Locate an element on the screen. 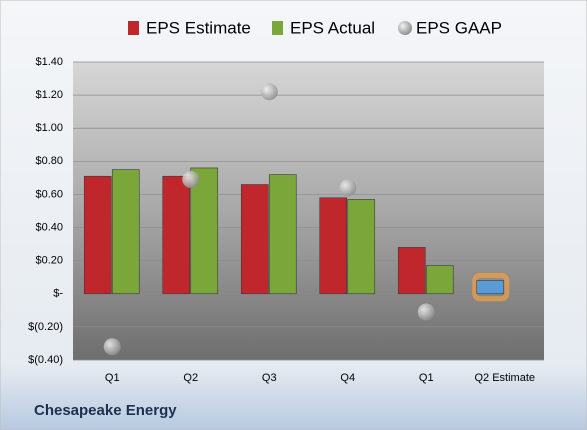  y-tick-label: $0.60 is located at coordinates (49, 194).